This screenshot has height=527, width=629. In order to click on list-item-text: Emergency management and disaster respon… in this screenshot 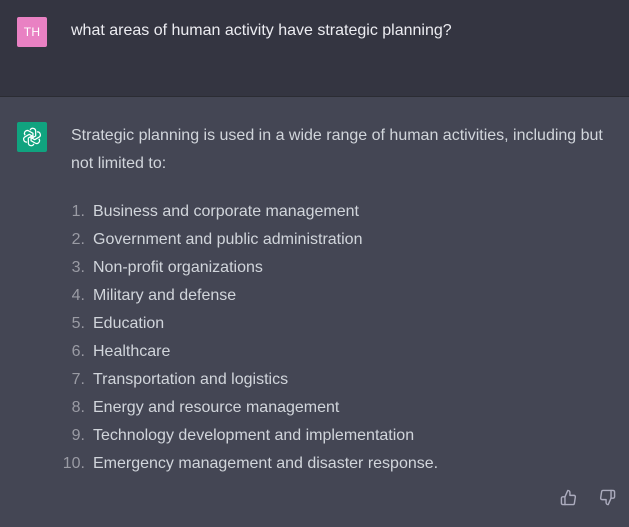, I will do `click(266, 463)`.